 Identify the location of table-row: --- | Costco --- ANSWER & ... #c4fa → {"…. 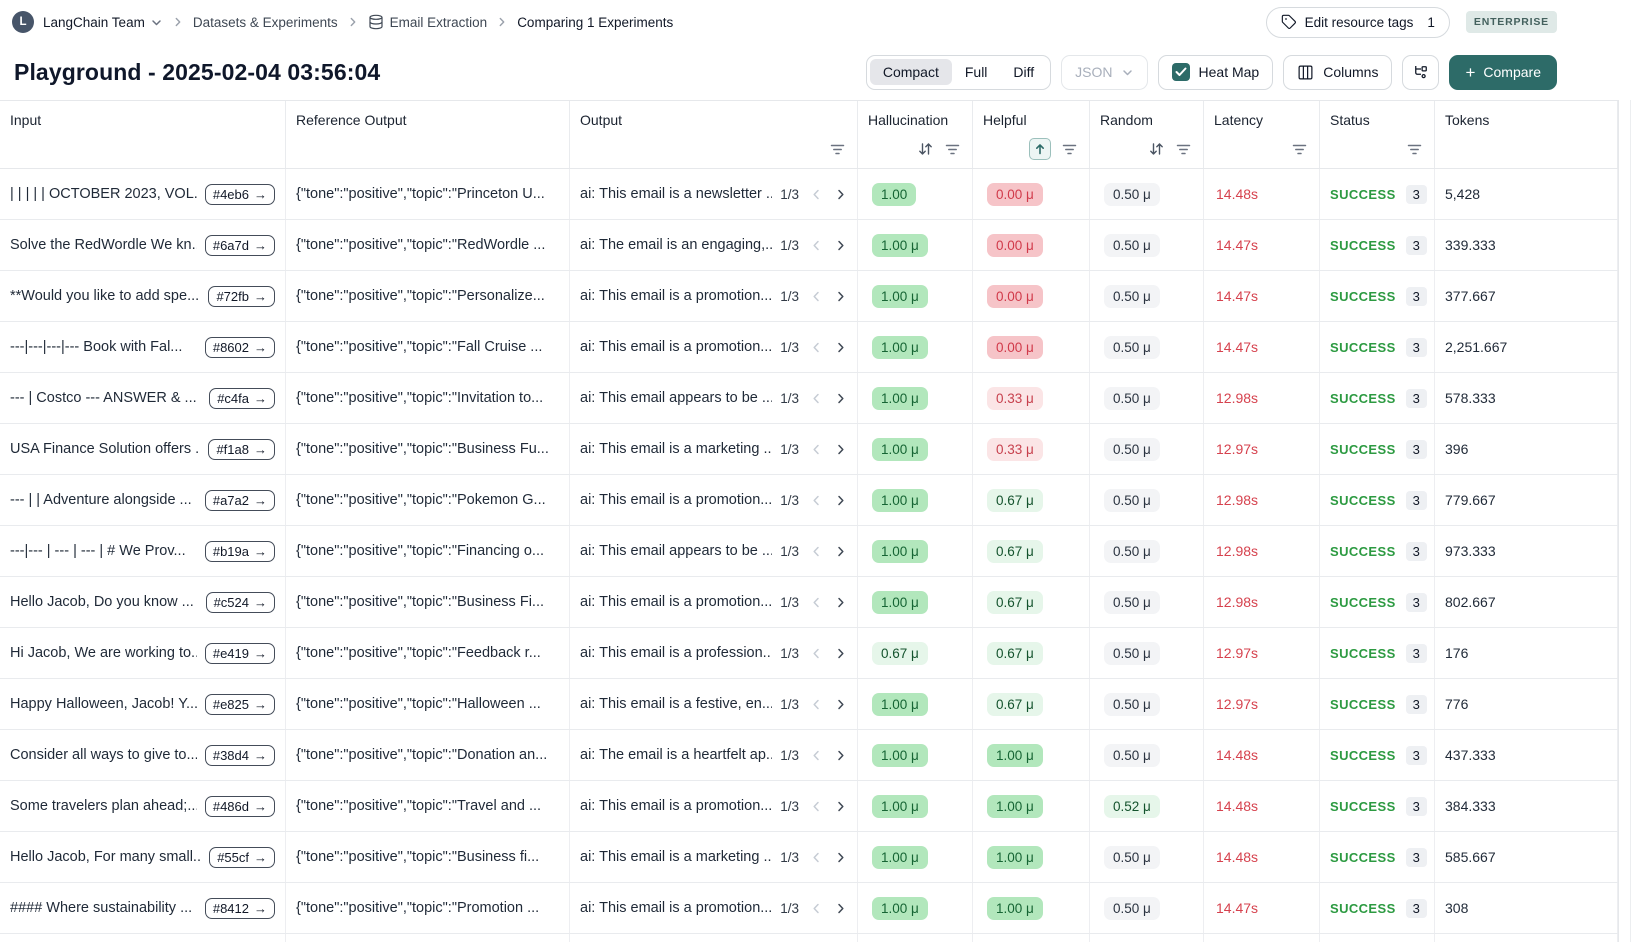
(809, 398).